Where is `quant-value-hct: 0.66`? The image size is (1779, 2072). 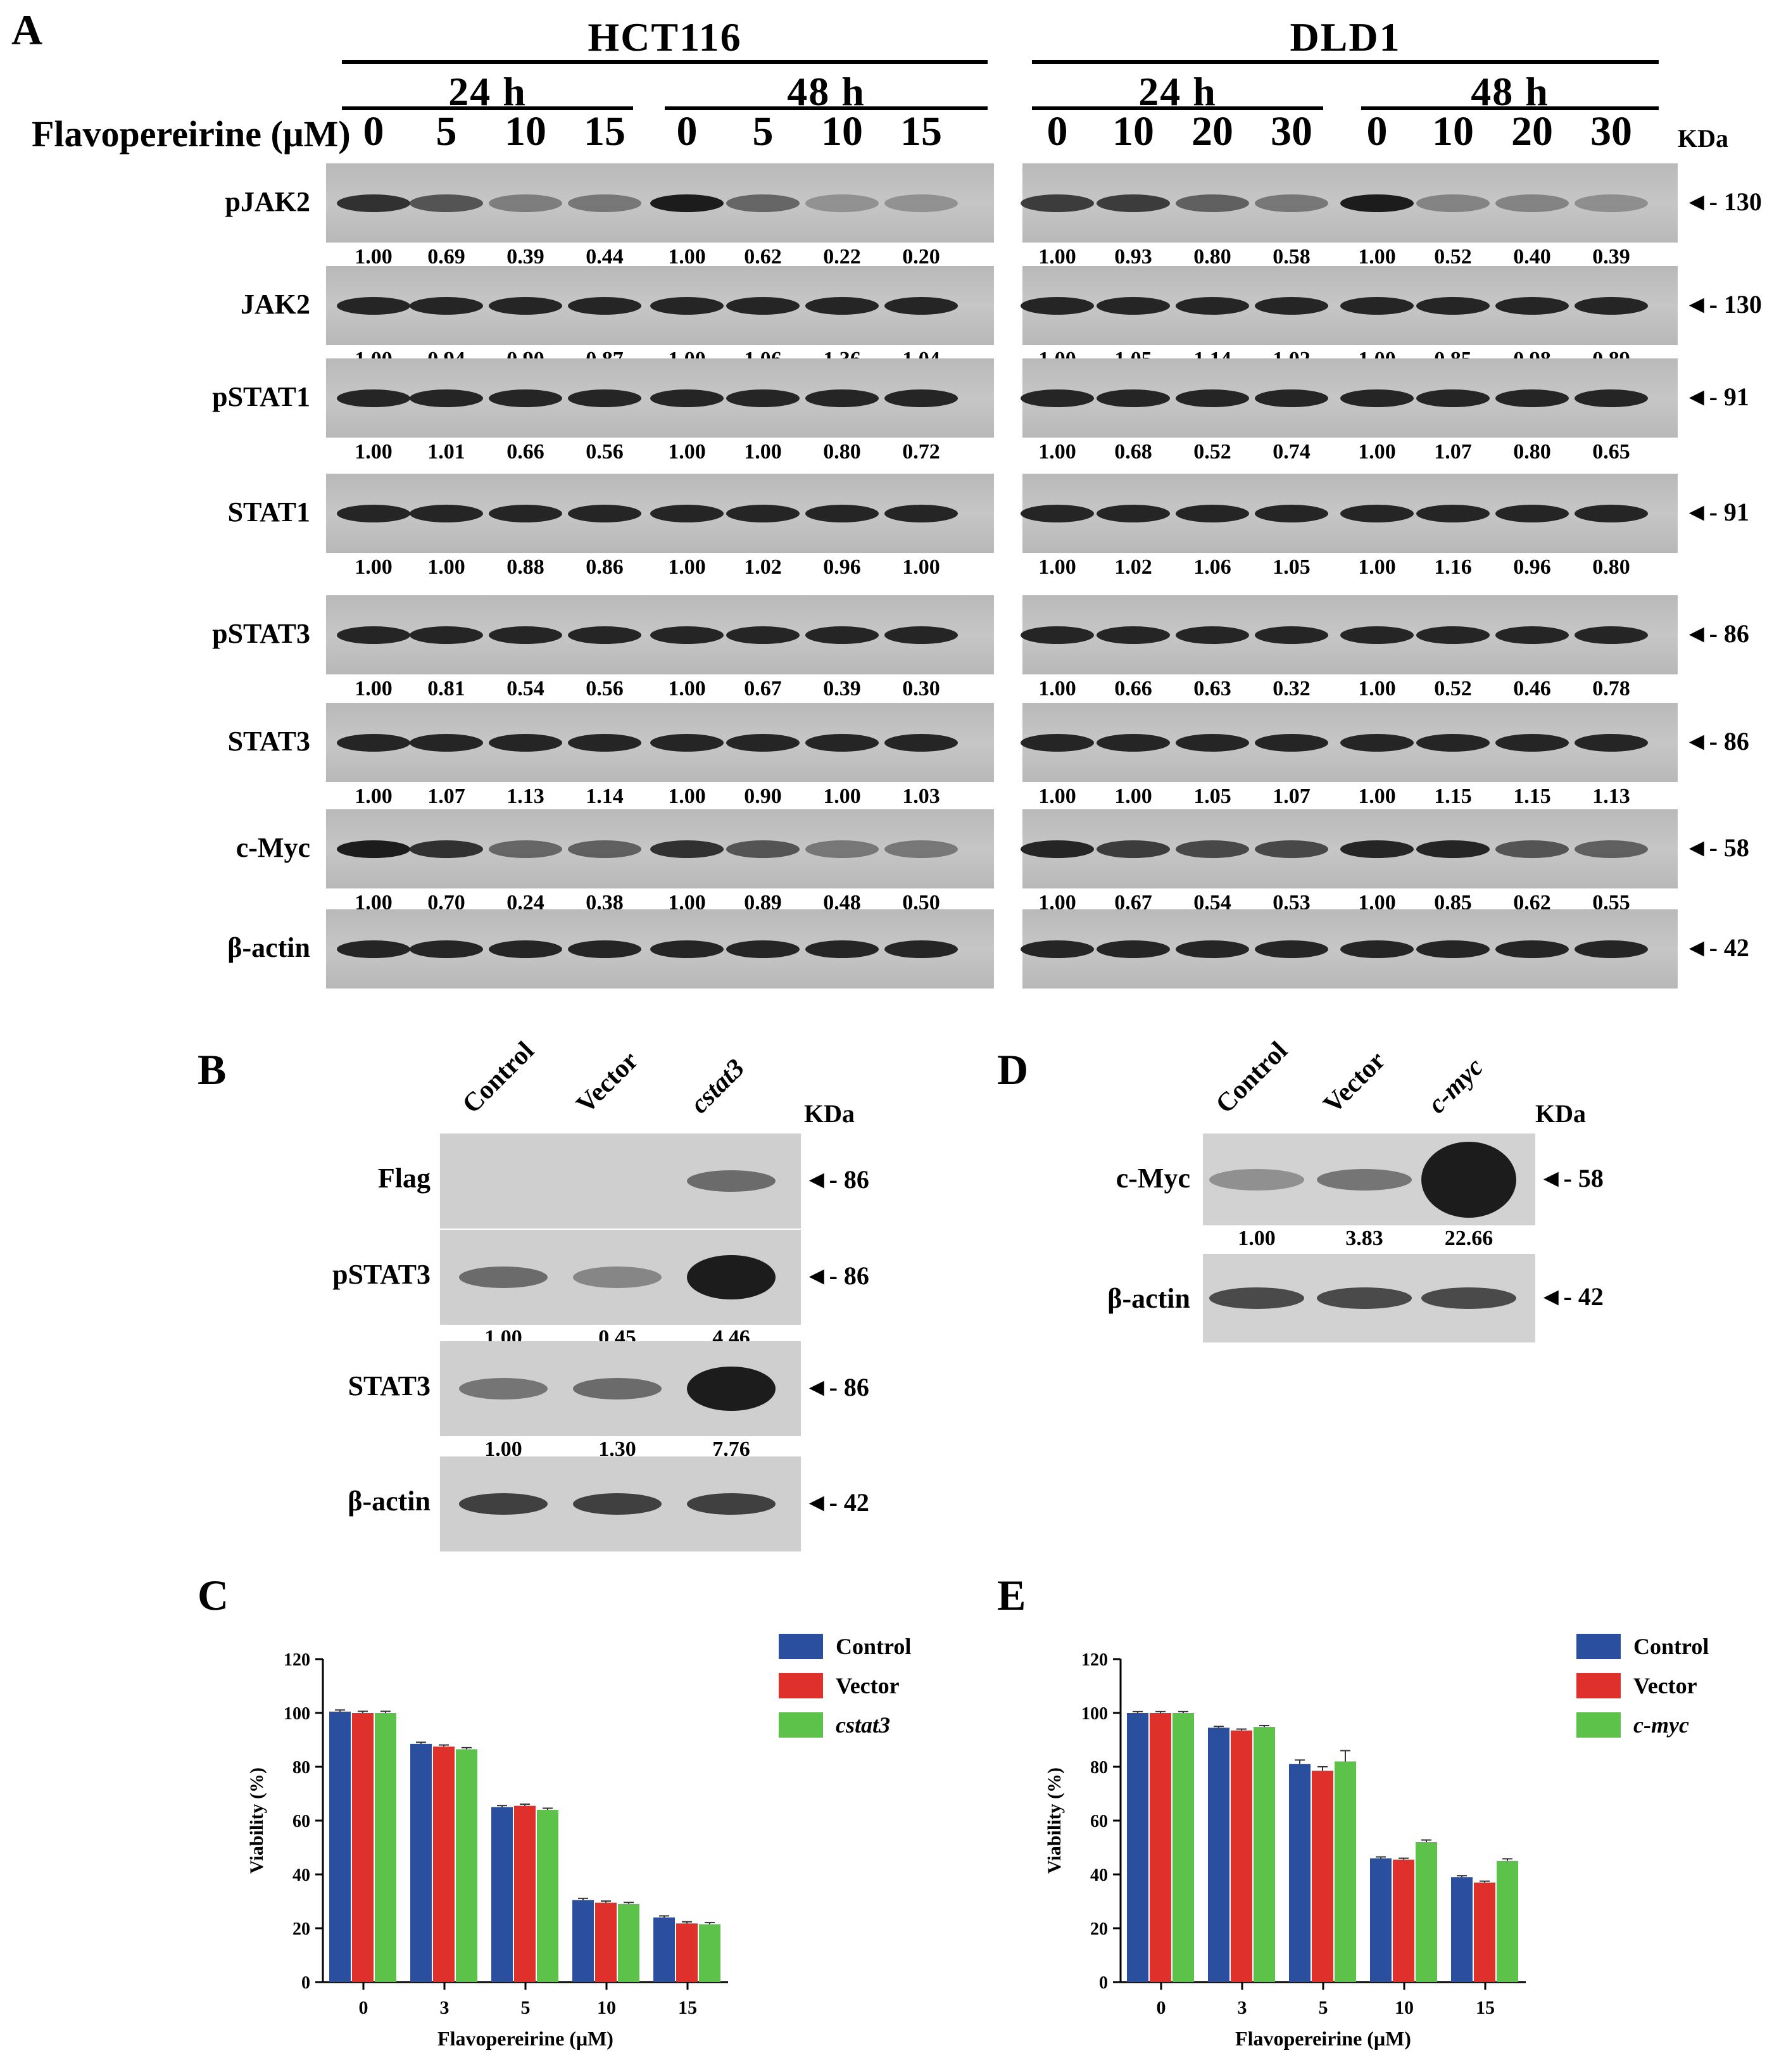 quant-value-hct: 0.66 is located at coordinates (525, 452).